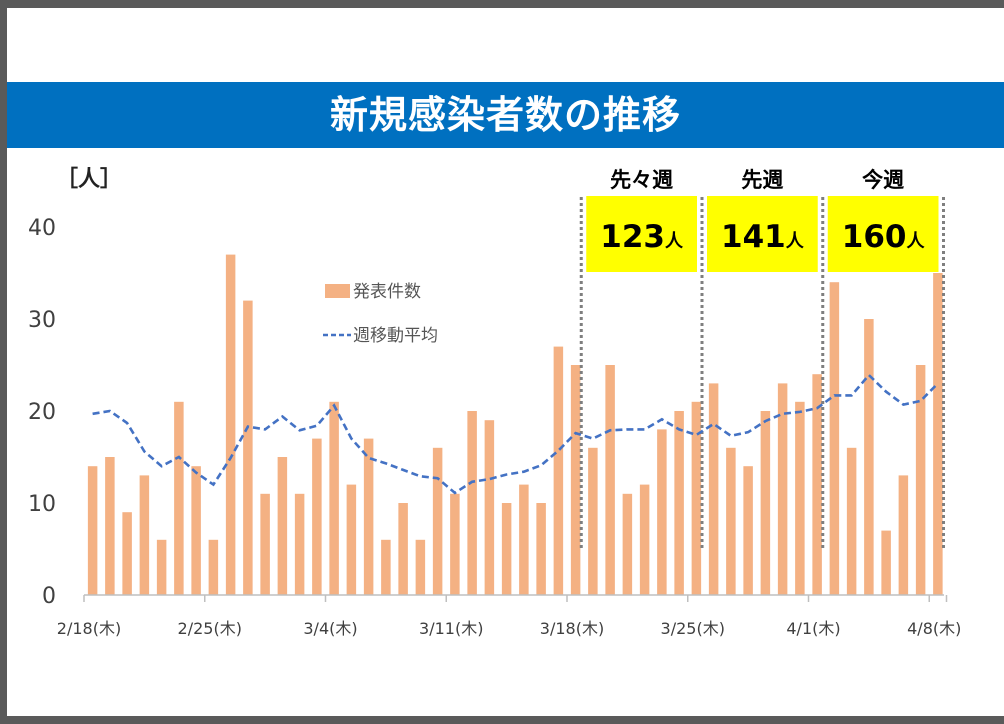  What do you see at coordinates (884, 237) in the screenshot?
I see `week-total: 160人` at bounding box center [884, 237].